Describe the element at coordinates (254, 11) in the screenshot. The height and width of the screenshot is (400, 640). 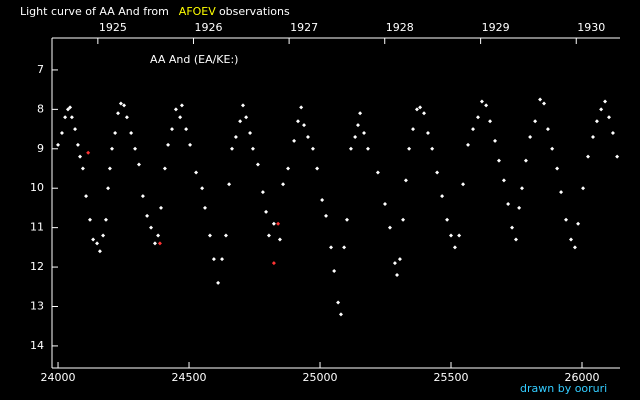
I see `title-end: observations` at that location.